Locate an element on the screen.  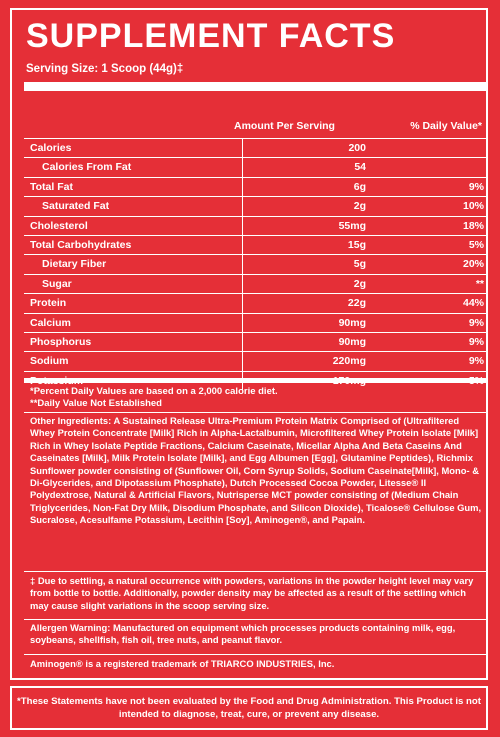
serving-size: Serving Size: 1 Scoop (44g)‡ is located at coordinates (105, 69).